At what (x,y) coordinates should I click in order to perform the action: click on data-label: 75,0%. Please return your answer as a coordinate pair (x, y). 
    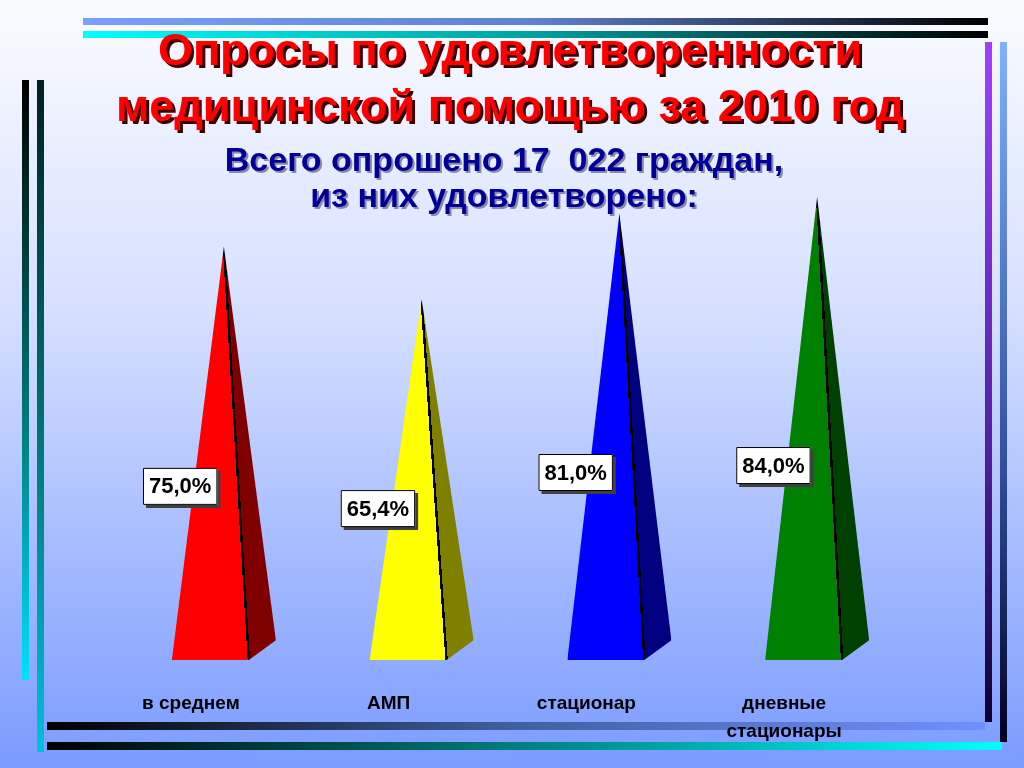
    Looking at the image, I should click on (180, 486).